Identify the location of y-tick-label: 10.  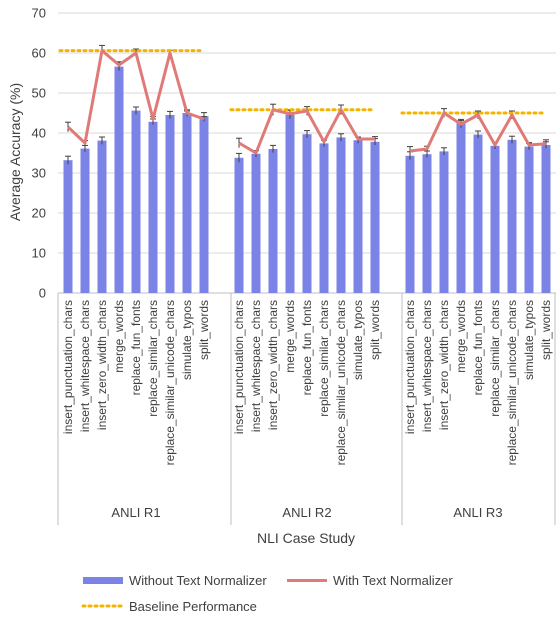
(39, 253).